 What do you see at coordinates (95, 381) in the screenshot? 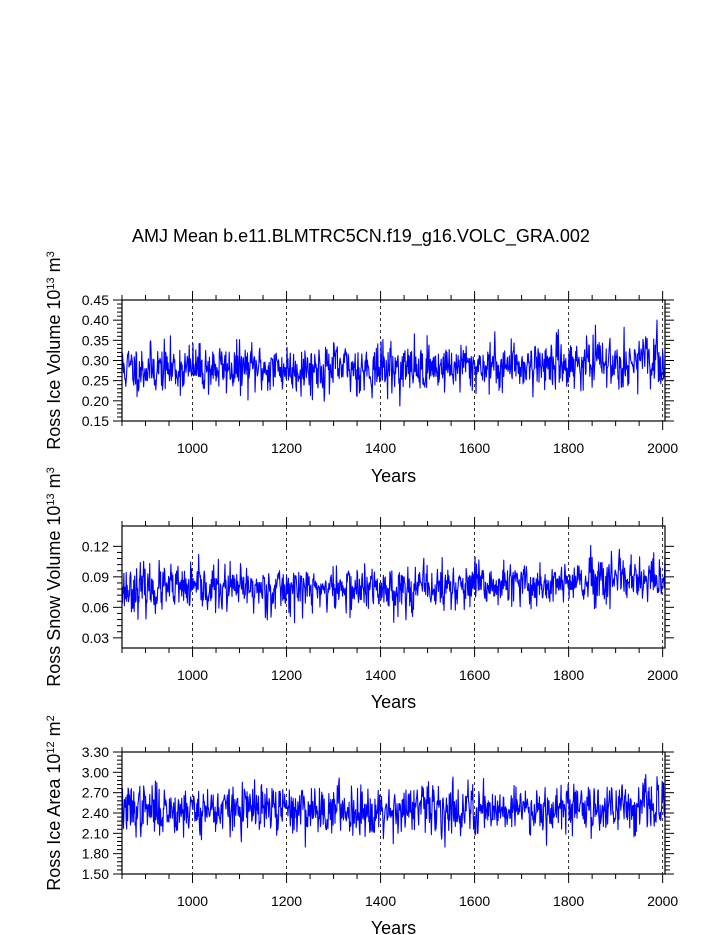
I see `y-tick-label: 0.25` at bounding box center [95, 381].